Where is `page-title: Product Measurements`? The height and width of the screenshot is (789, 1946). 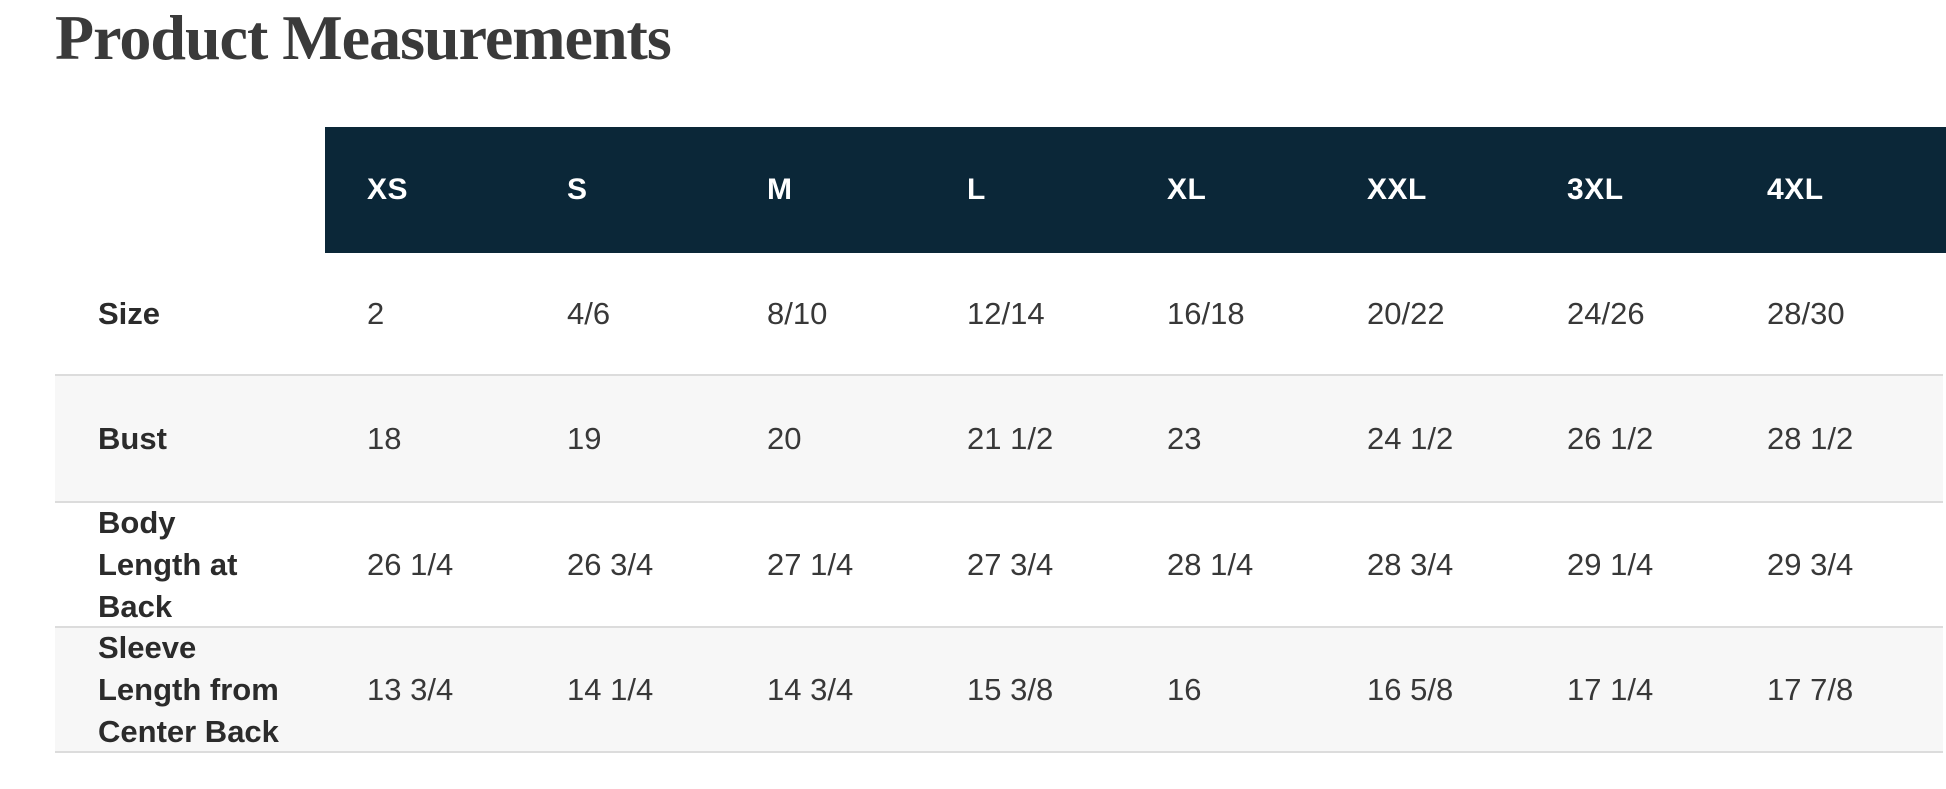 page-title: Product Measurements is located at coordinates (363, 37).